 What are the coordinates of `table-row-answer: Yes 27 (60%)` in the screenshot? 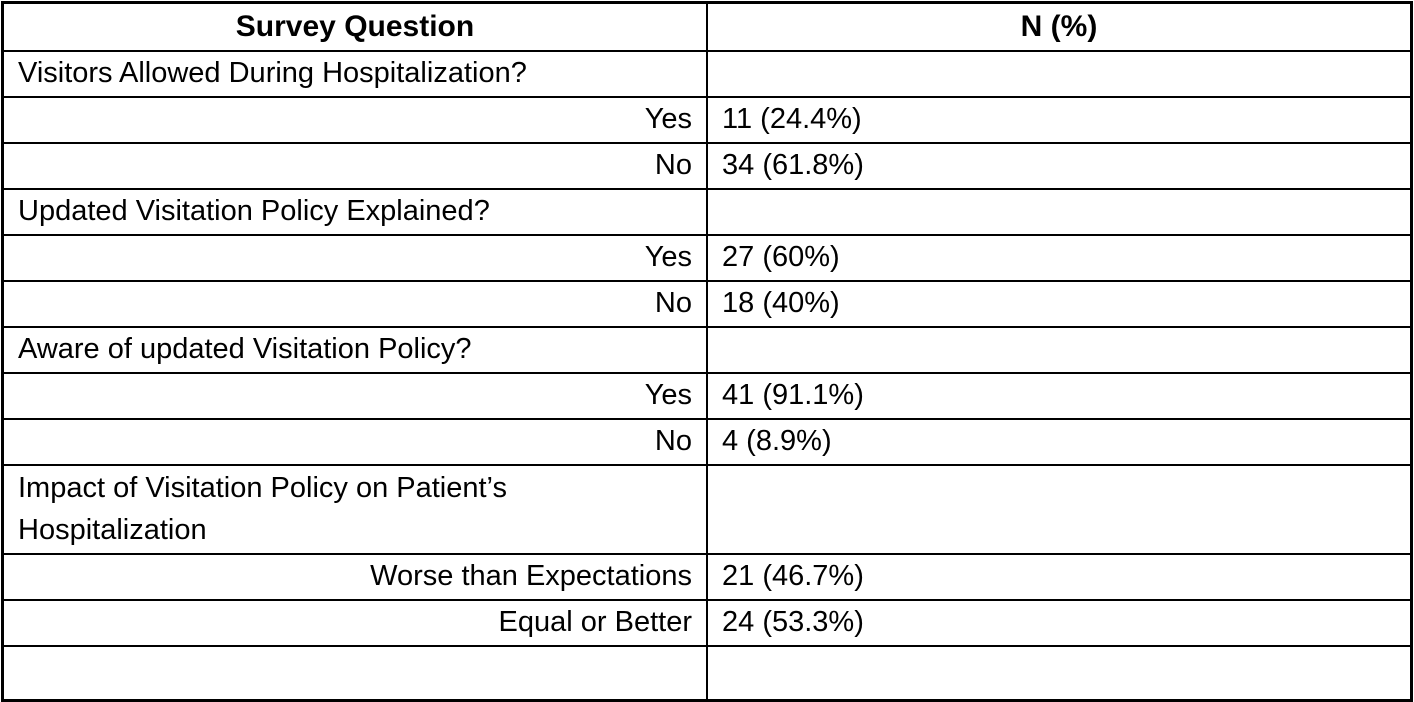 It's located at (707, 257).